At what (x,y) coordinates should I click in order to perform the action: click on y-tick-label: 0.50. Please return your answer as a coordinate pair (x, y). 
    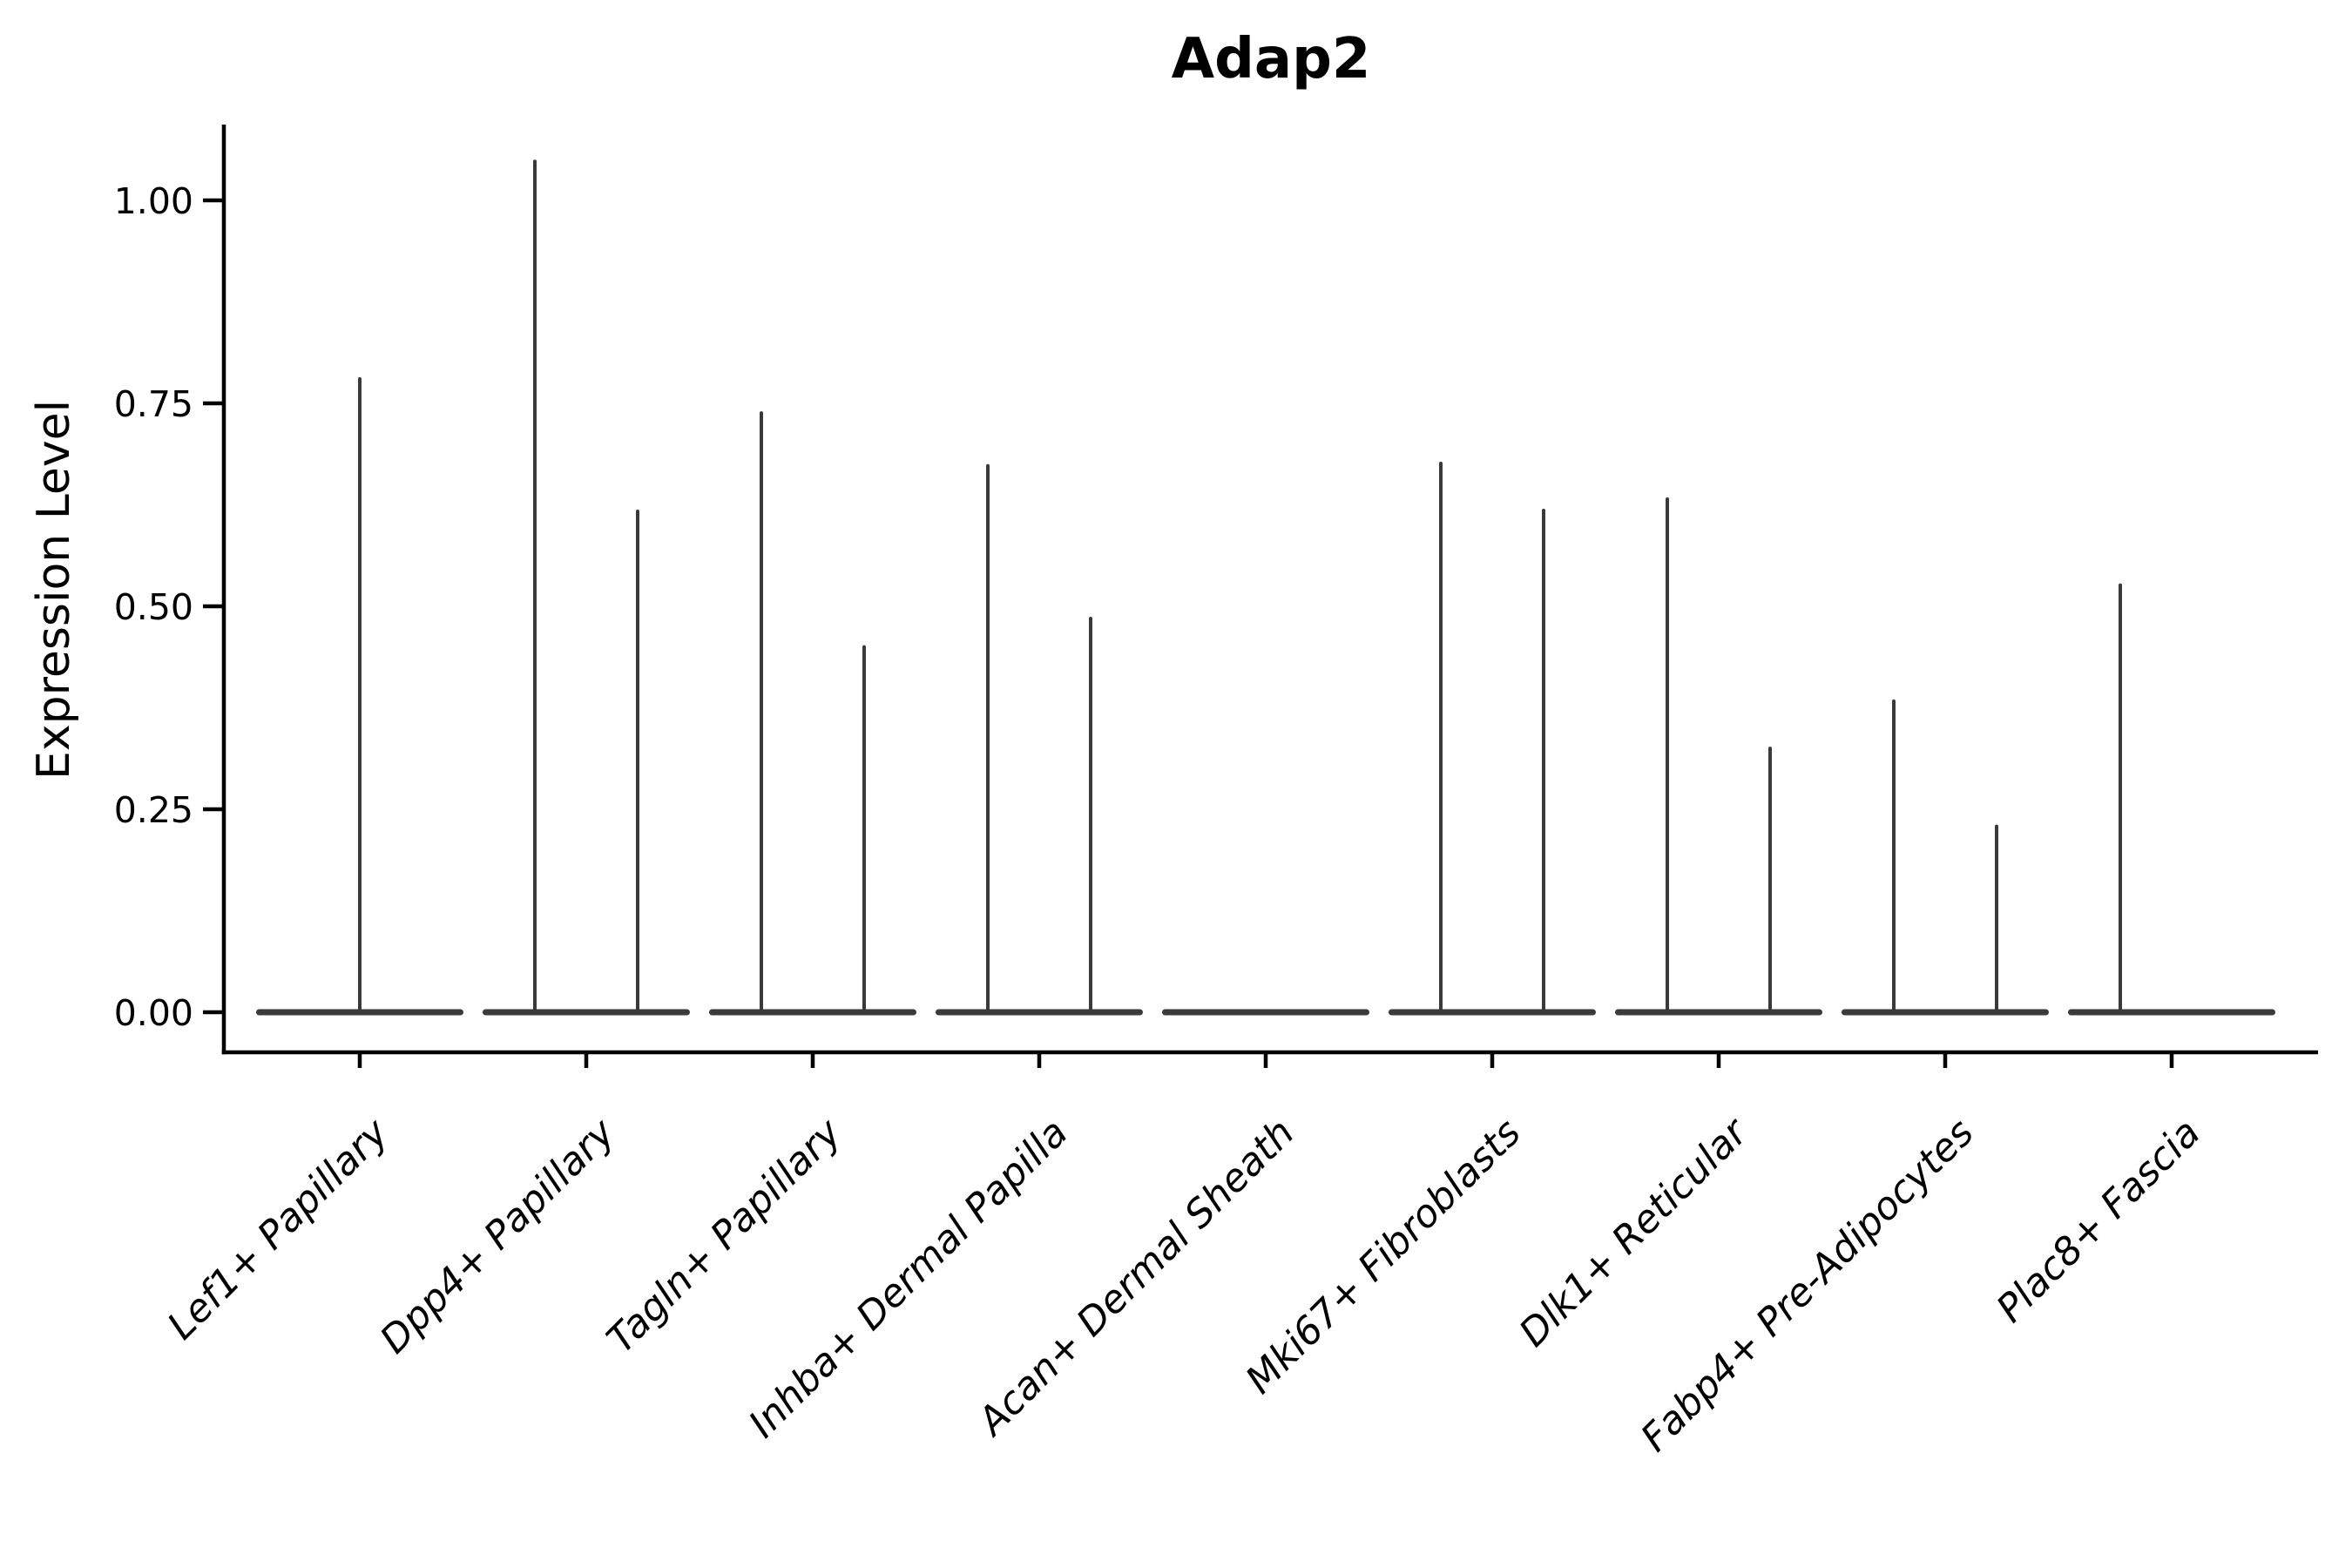
    Looking at the image, I should click on (153, 607).